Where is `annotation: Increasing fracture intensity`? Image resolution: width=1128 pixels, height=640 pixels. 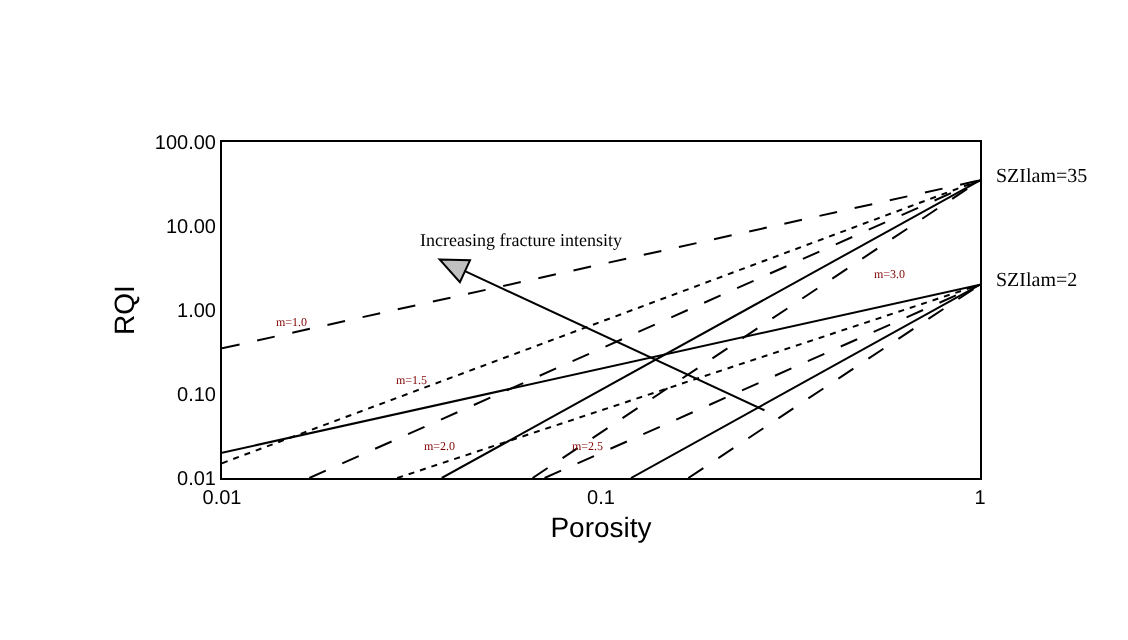
annotation: Increasing fracture intensity is located at coordinates (521, 240).